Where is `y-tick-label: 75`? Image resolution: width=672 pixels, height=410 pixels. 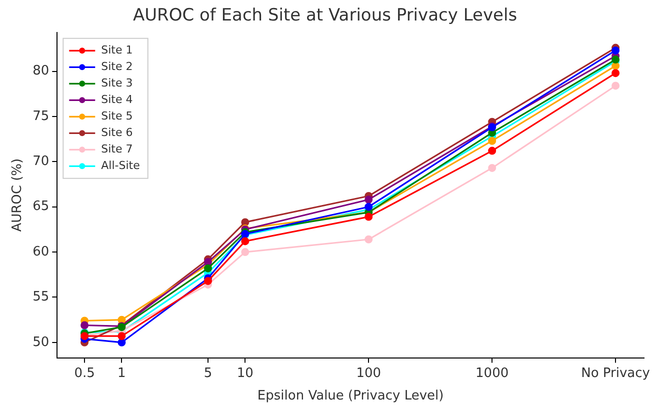
y-tick-label: 75 is located at coordinates (41, 116).